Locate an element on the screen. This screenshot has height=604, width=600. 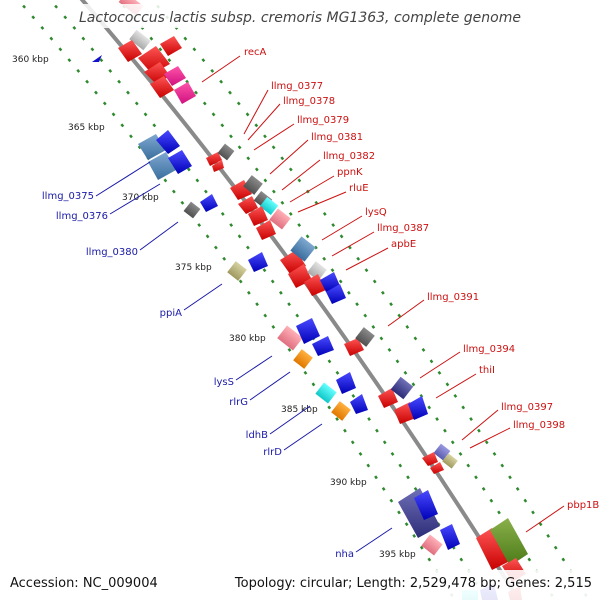
gene-label-ppnk: ppnK is located at coordinates (350, 172).